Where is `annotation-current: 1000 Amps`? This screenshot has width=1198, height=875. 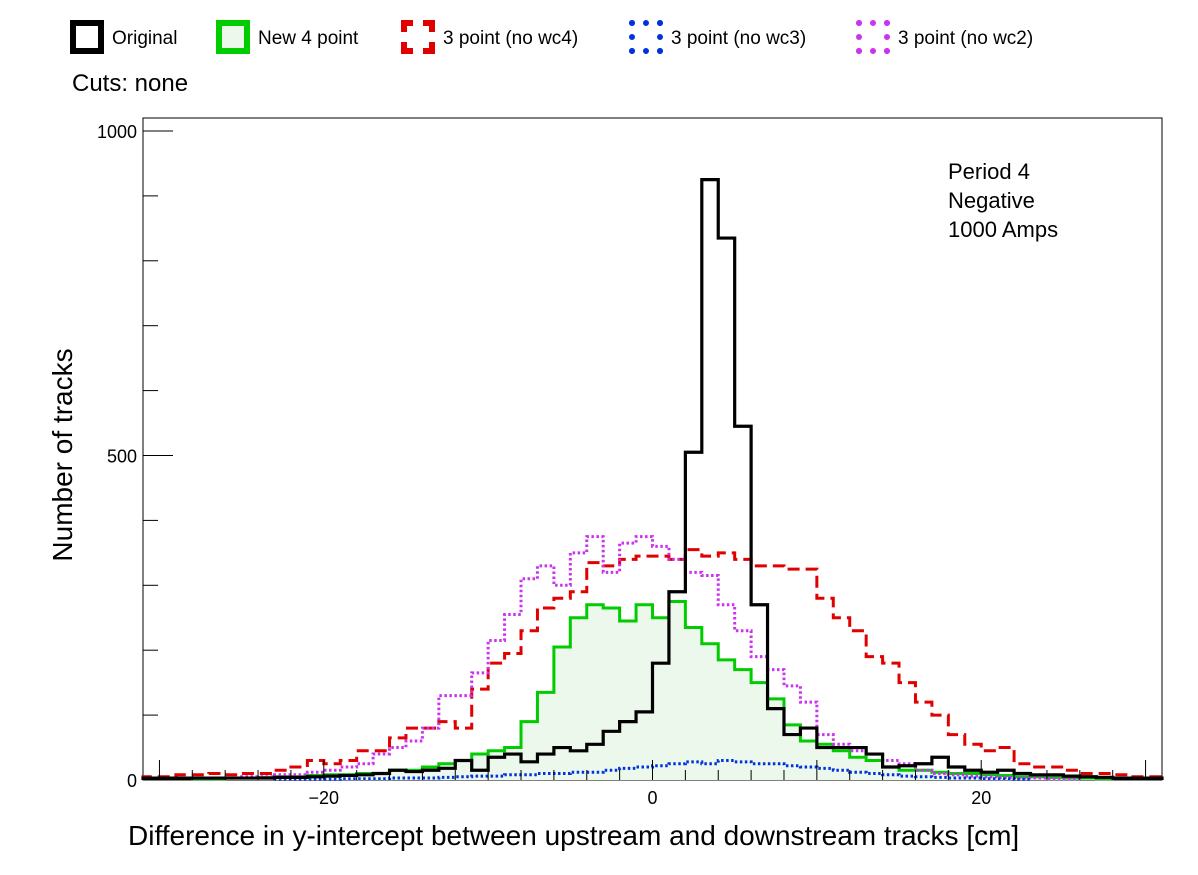
annotation-current: 1000 Amps is located at coordinates (1003, 229).